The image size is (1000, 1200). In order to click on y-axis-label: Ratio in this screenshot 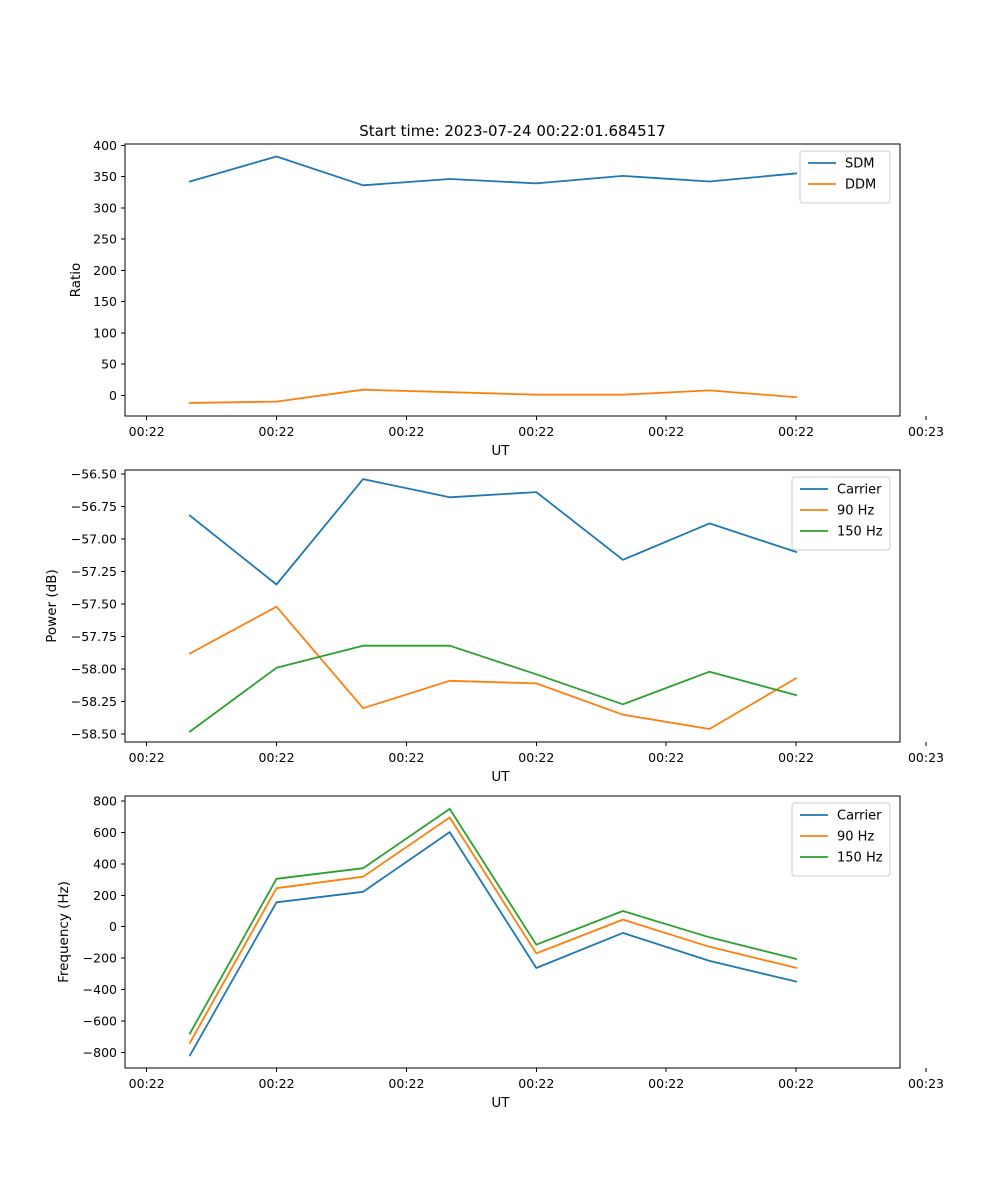, I will do `click(76, 280)`.